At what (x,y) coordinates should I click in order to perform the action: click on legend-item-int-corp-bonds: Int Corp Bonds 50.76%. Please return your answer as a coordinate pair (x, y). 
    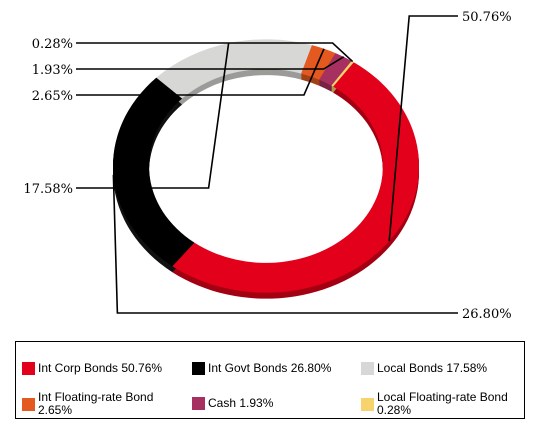
    Looking at the image, I should click on (92, 368).